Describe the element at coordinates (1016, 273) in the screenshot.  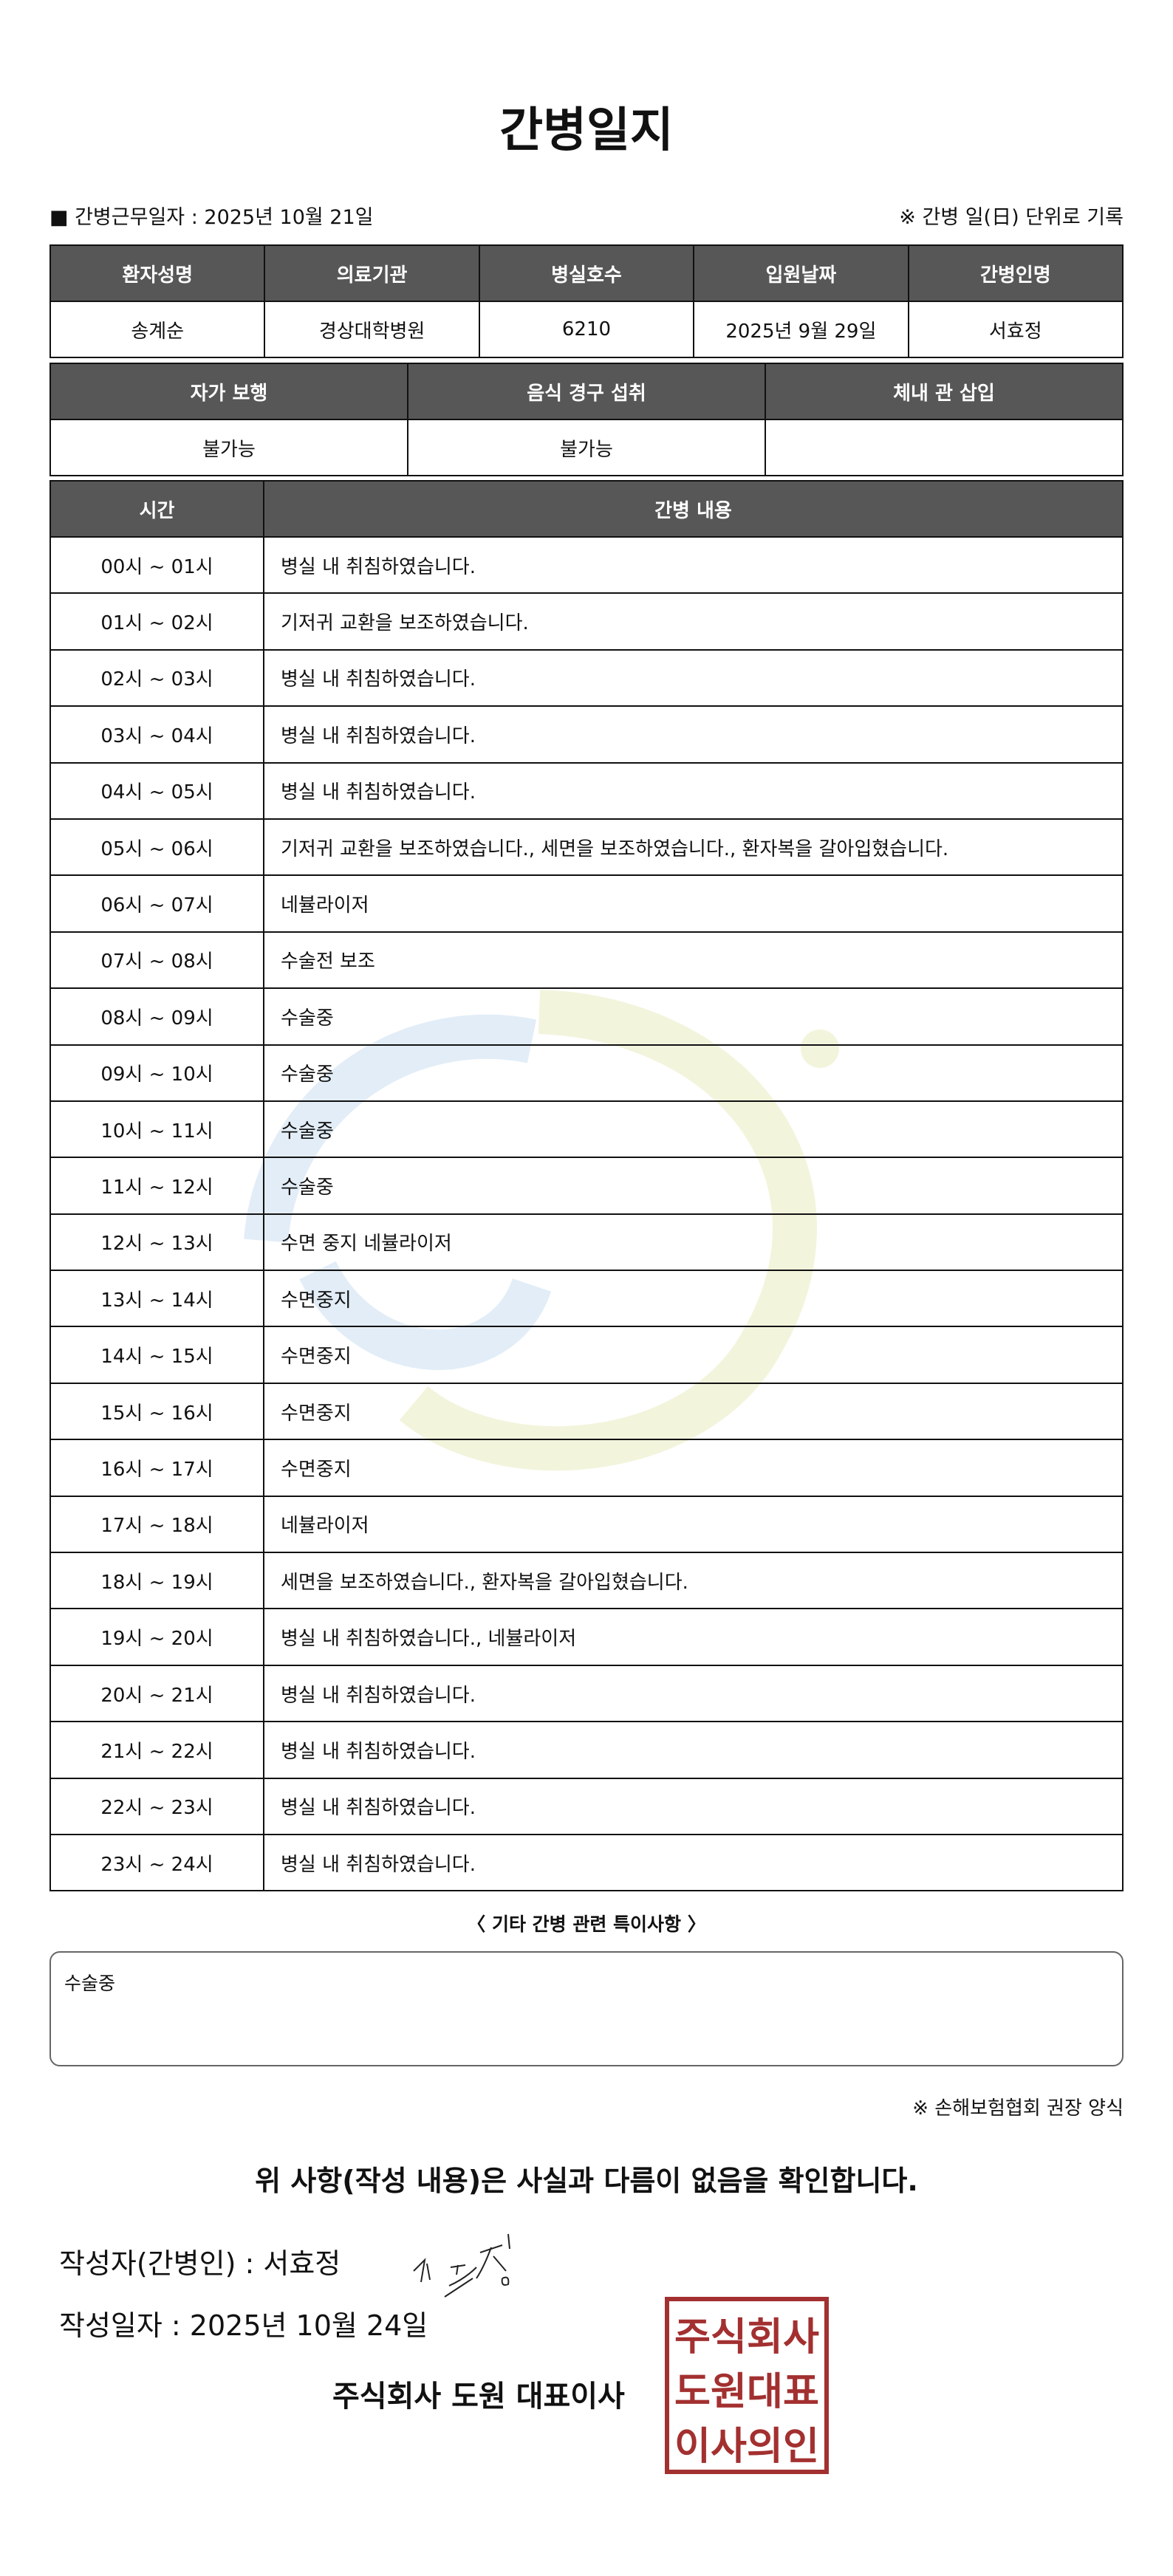
I see `header-caregiver: 간병인명` at that location.